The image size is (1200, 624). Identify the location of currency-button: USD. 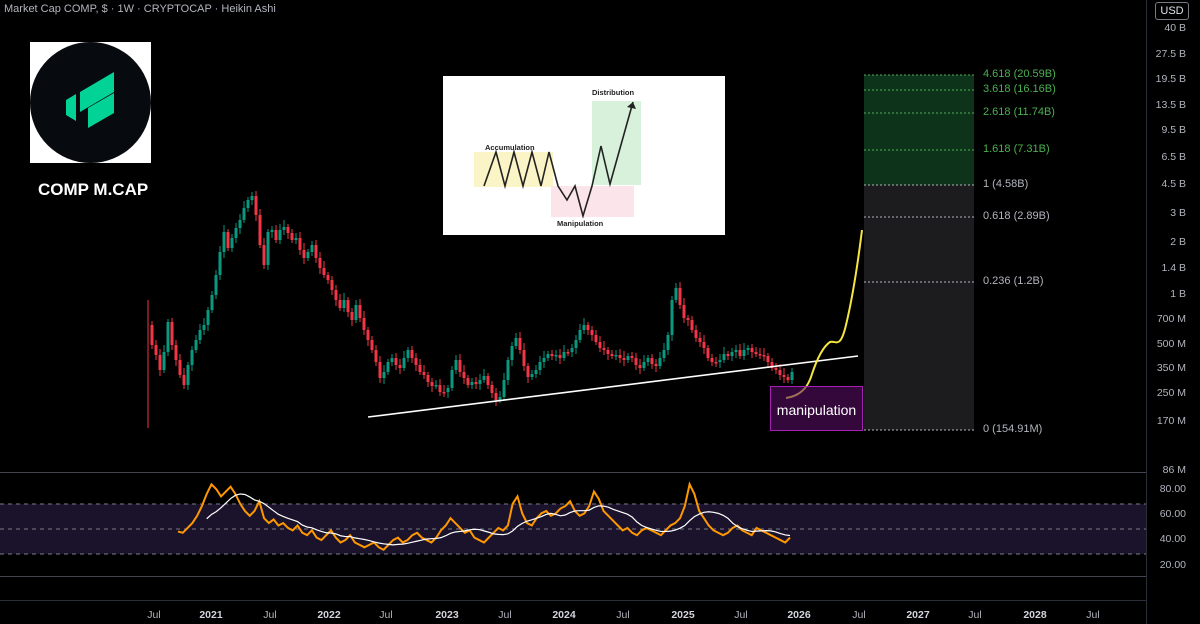
(1172, 11).